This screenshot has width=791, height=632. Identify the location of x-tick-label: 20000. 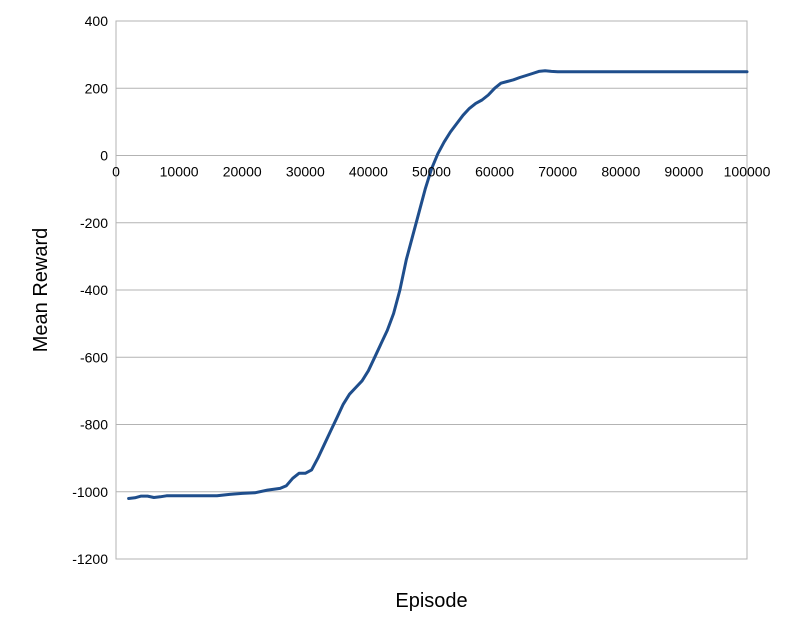
(242, 172).